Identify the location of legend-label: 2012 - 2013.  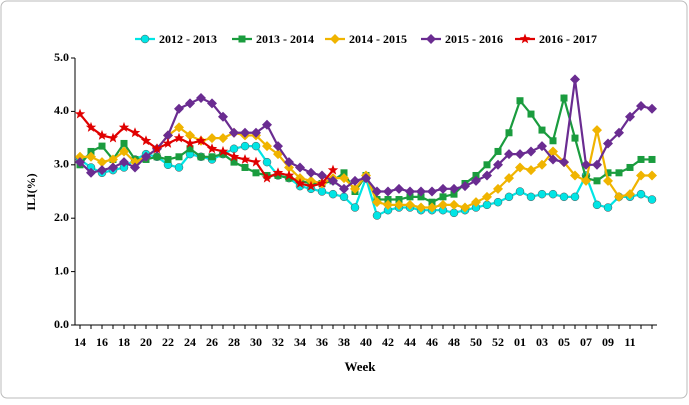
(188, 39).